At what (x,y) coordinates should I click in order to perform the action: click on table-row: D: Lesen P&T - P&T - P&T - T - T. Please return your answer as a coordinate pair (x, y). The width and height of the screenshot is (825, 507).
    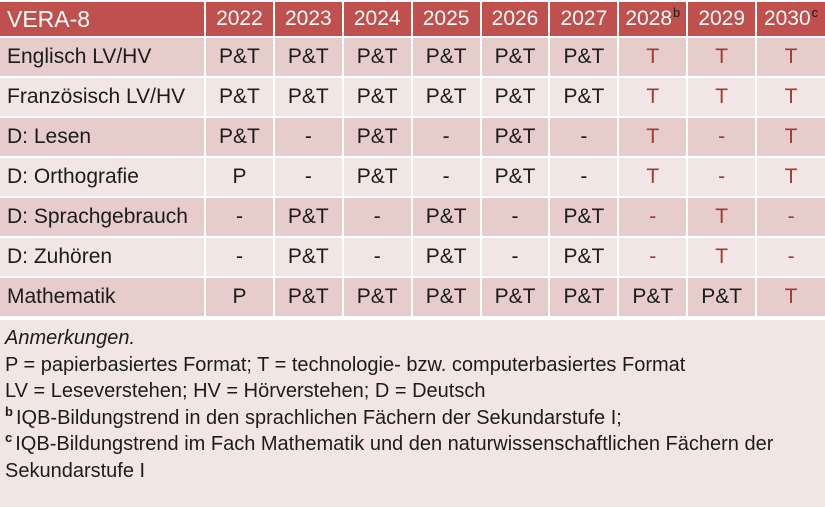
    Looking at the image, I should click on (412, 137).